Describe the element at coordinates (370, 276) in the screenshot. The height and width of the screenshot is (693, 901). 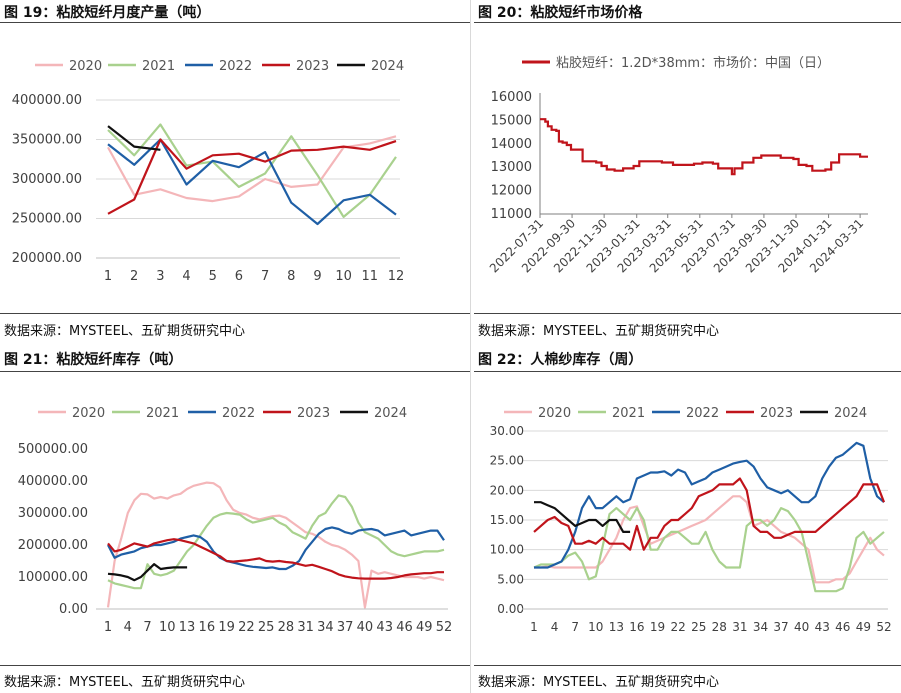
I see `x-tick-label: 11` at that location.